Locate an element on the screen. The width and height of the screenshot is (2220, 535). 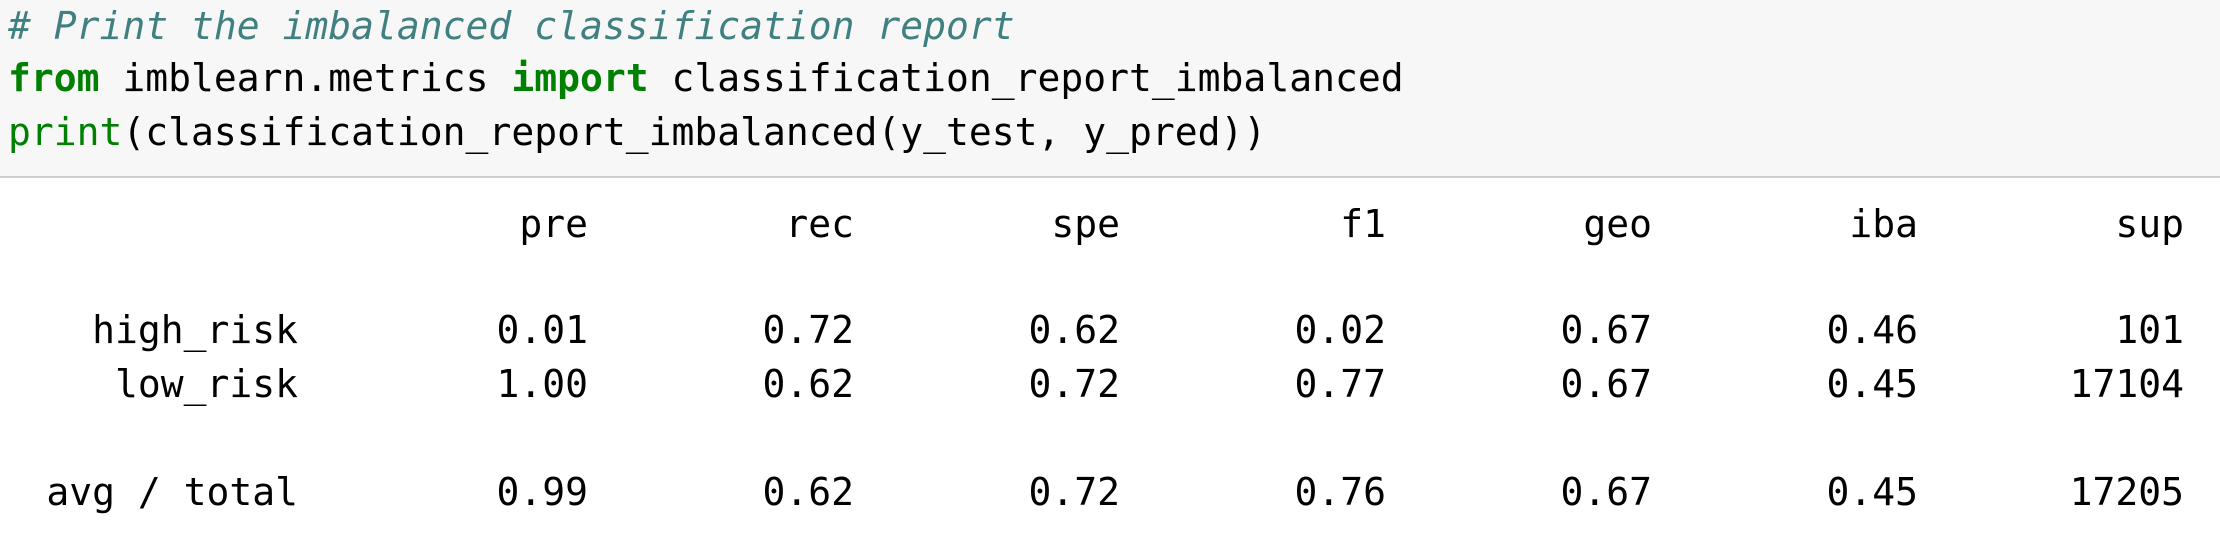
column-header: rec is located at coordinates (819, 224).